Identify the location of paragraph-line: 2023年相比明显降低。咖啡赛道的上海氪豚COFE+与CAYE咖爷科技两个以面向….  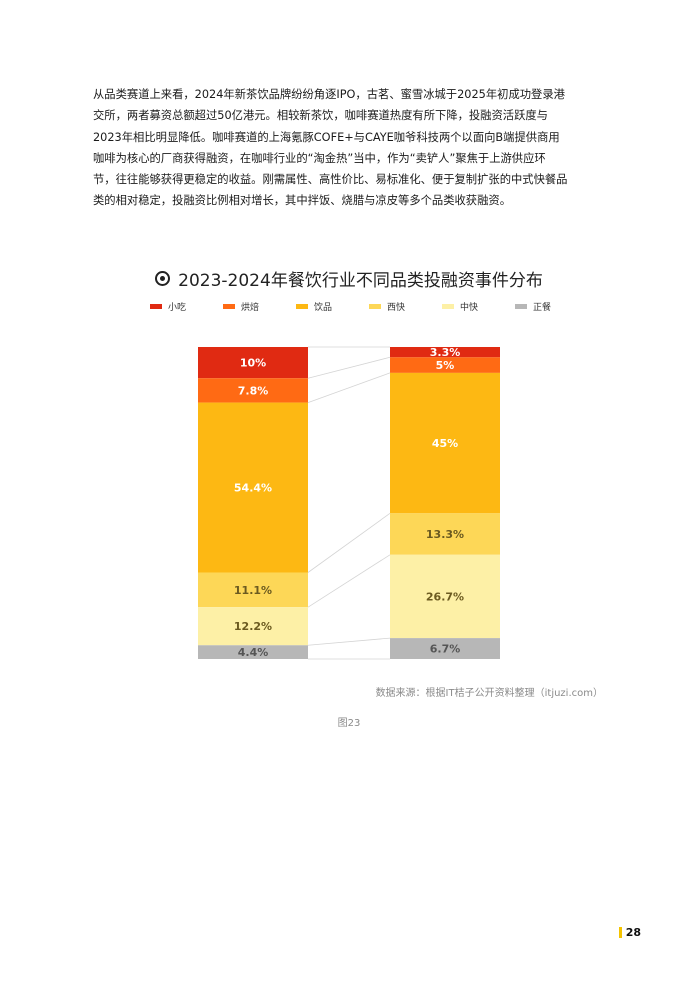
(326, 137).